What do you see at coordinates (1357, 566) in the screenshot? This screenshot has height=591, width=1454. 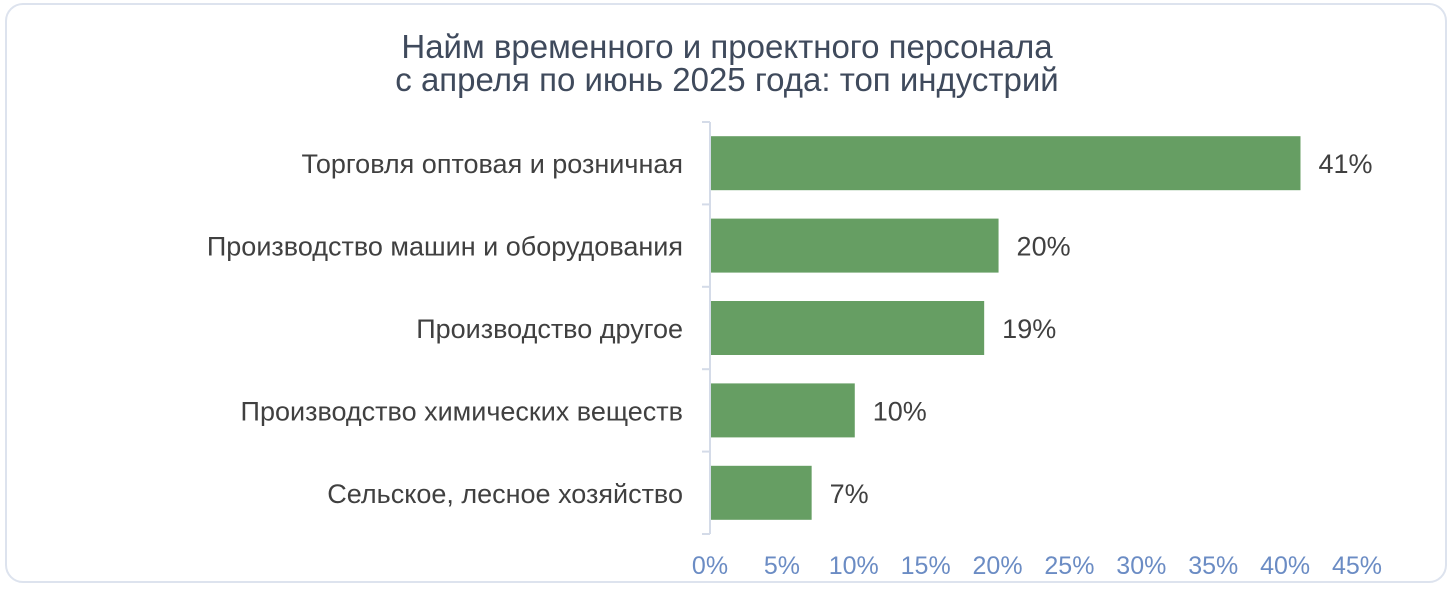 I see `x-tick-label: 45%` at bounding box center [1357, 566].